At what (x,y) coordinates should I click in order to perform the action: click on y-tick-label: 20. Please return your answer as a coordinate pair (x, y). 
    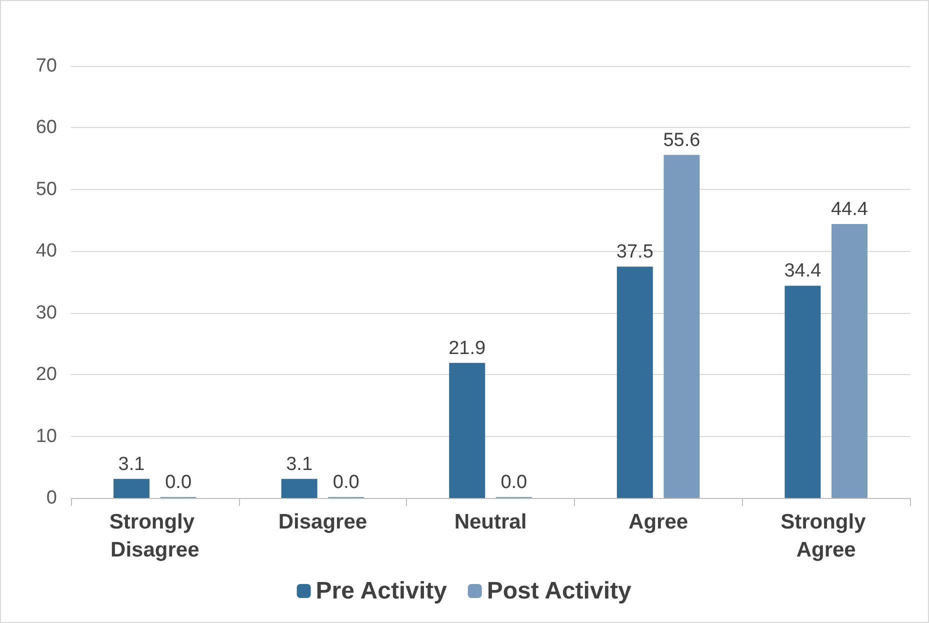
    Looking at the image, I should click on (46, 375).